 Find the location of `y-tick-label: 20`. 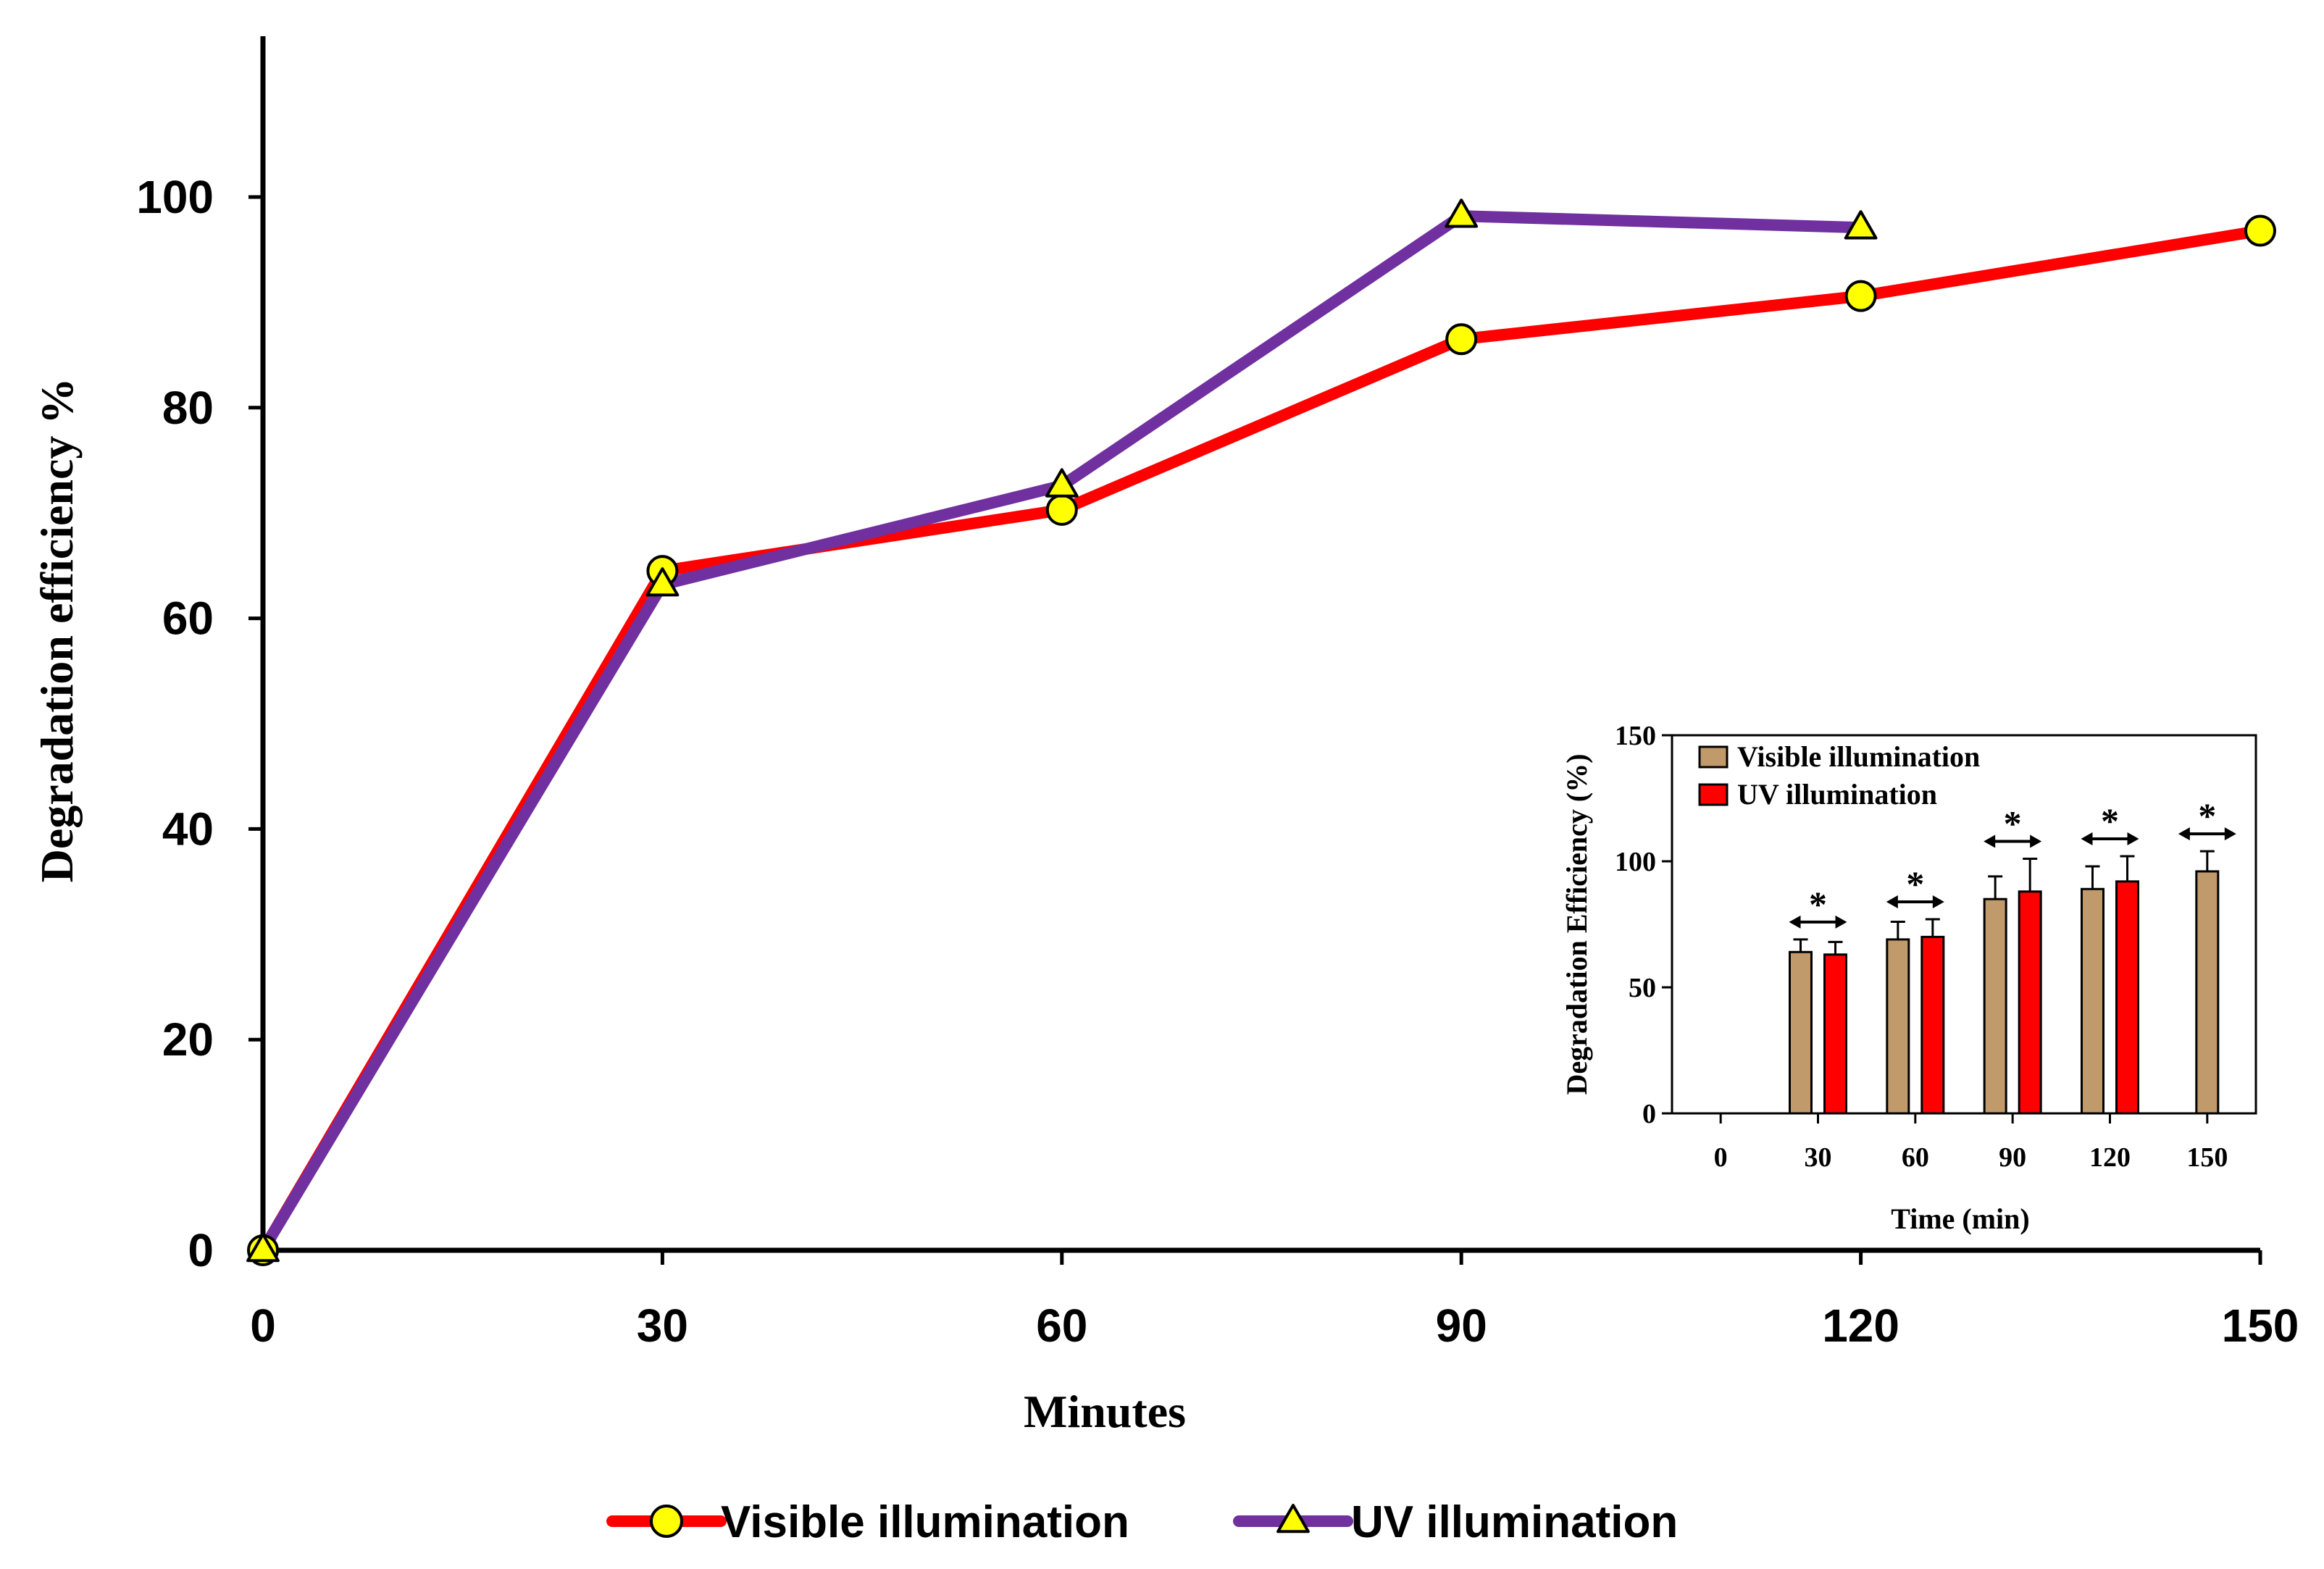

y-tick-label: 20 is located at coordinates (188, 1039).